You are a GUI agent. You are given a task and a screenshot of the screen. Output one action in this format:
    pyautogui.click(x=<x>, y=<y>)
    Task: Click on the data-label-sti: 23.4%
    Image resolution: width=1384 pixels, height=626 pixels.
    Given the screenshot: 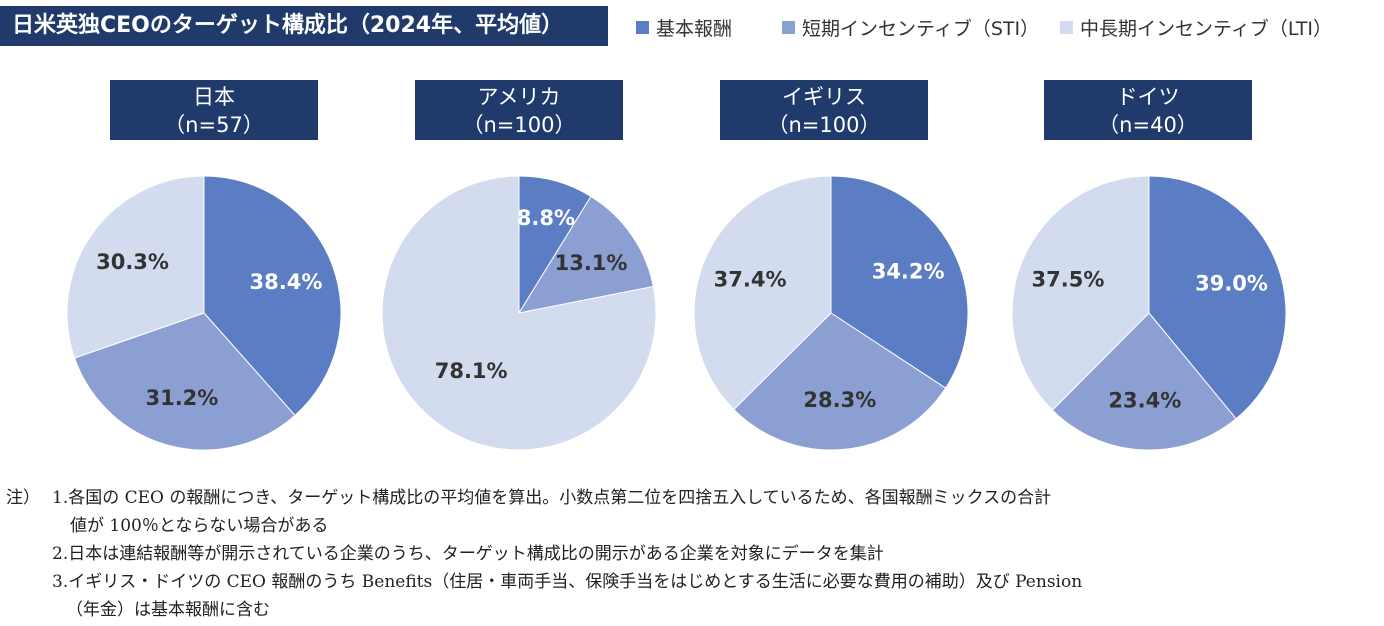 What is the action you would take?
    pyautogui.click(x=1144, y=401)
    